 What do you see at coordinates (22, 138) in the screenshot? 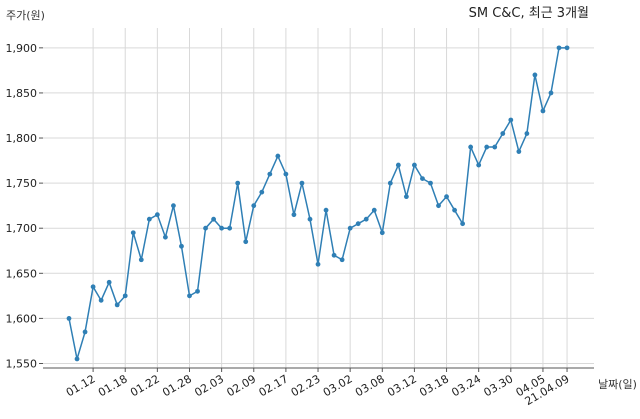
I see `y-tick-label: 1,800` at bounding box center [22, 138].